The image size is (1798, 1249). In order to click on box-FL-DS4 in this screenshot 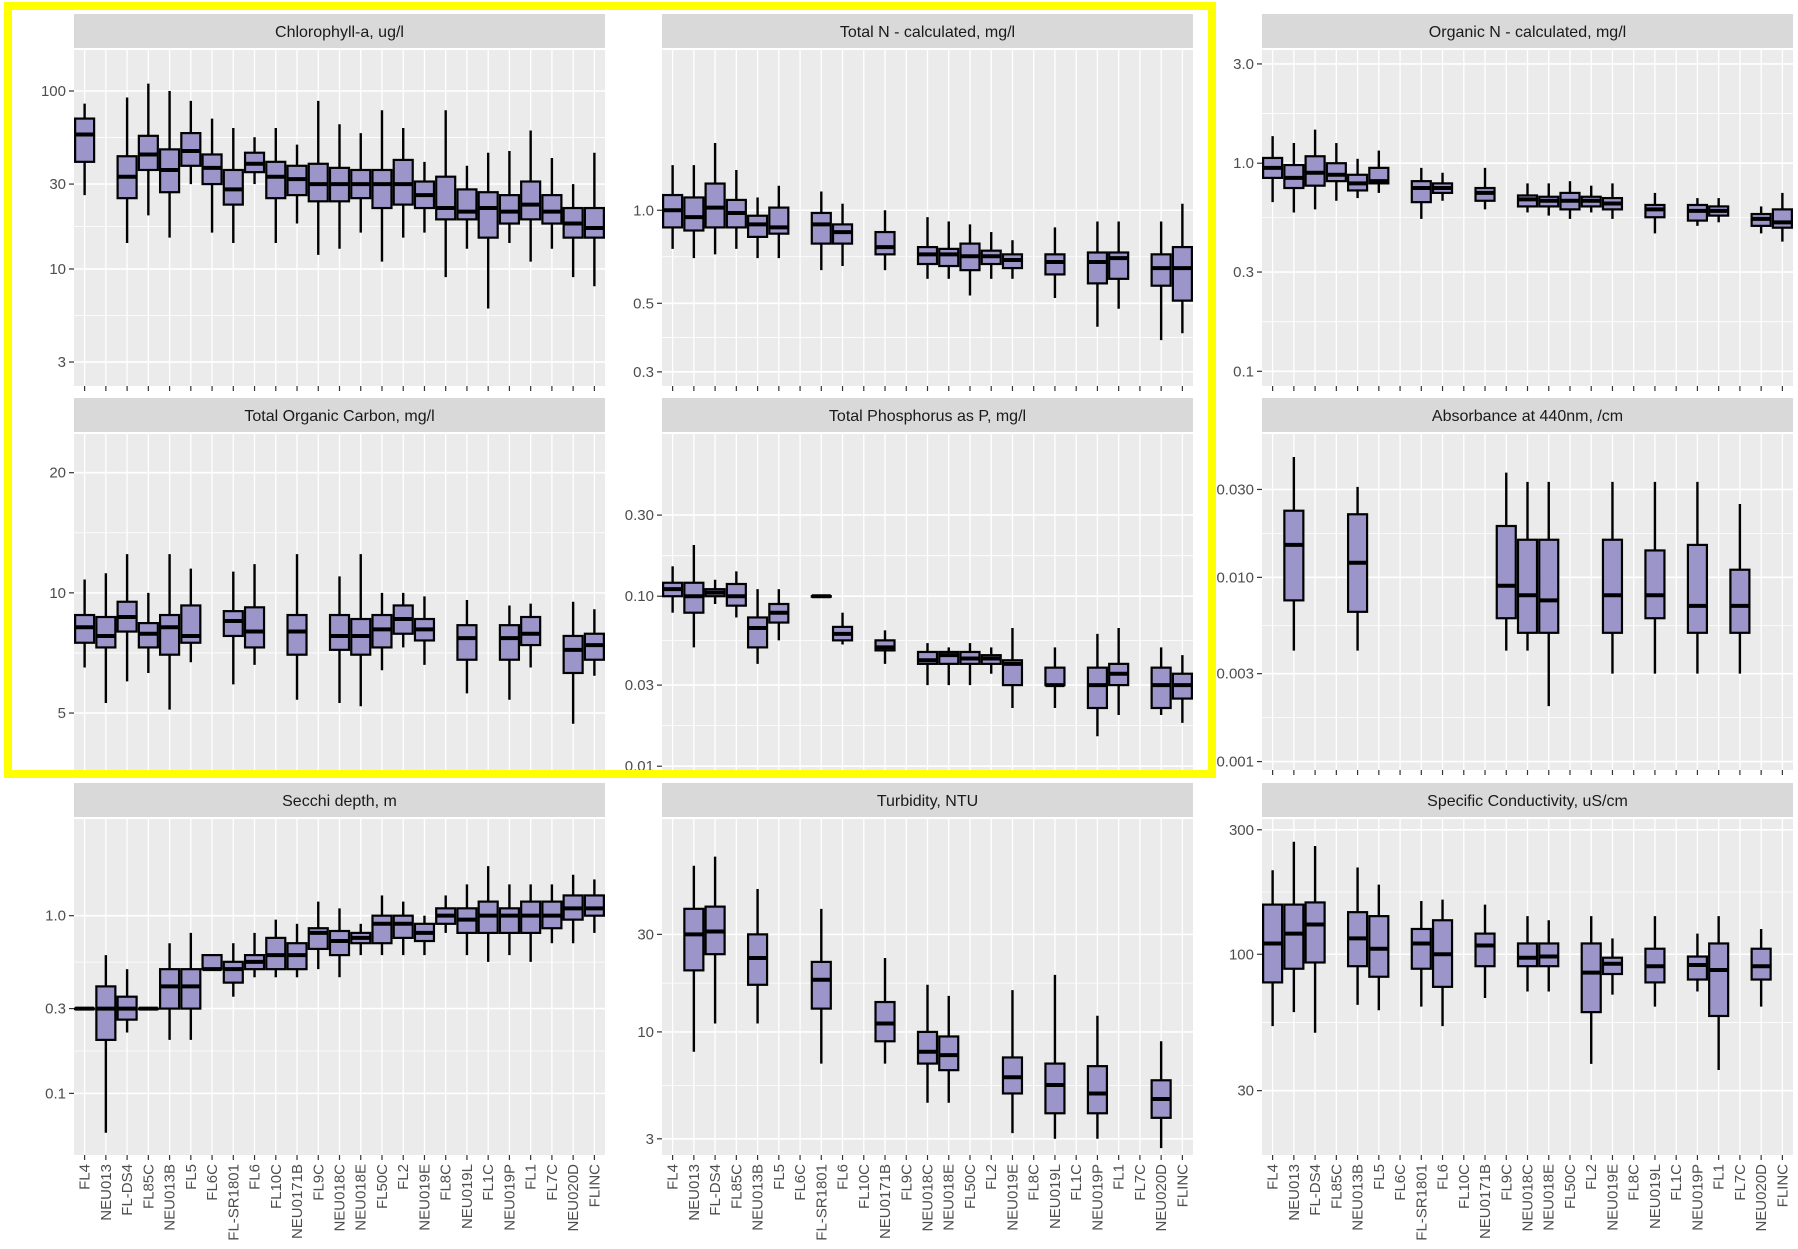, I will do `click(127, 618)`.